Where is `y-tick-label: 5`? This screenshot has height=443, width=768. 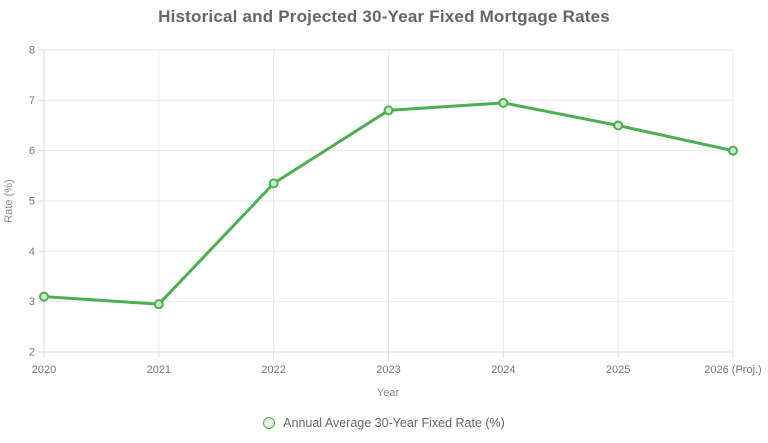 y-tick-label: 5 is located at coordinates (32, 202).